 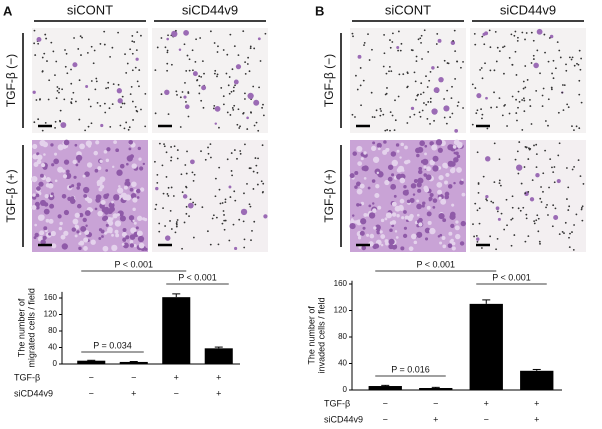 What do you see at coordinates (176, 330) in the screenshot?
I see `bar` at bounding box center [176, 330].